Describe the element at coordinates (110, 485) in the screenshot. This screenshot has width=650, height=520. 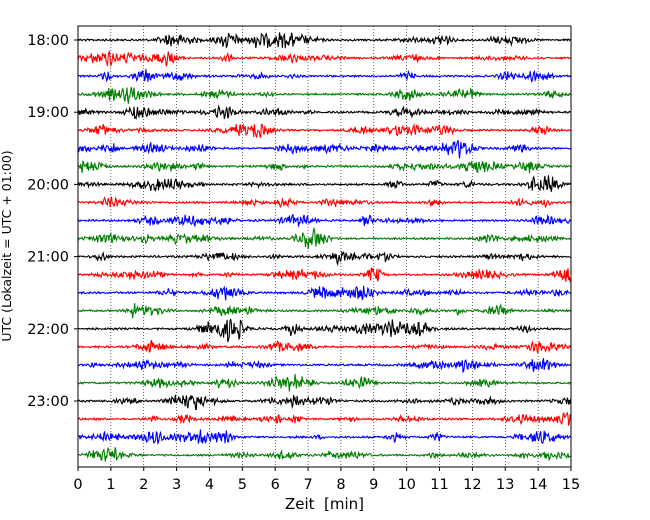
I see `x-tick-label: 1` at that location.